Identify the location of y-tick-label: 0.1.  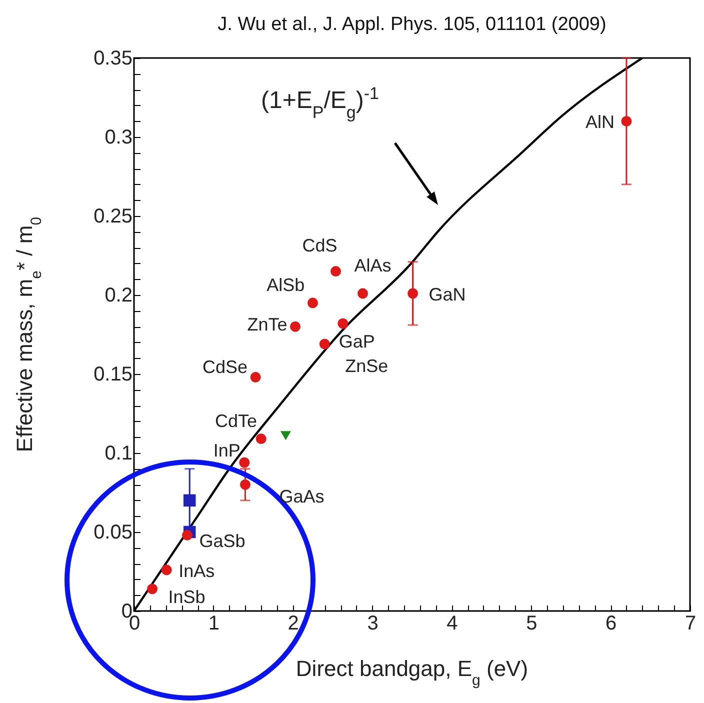
(118, 453).